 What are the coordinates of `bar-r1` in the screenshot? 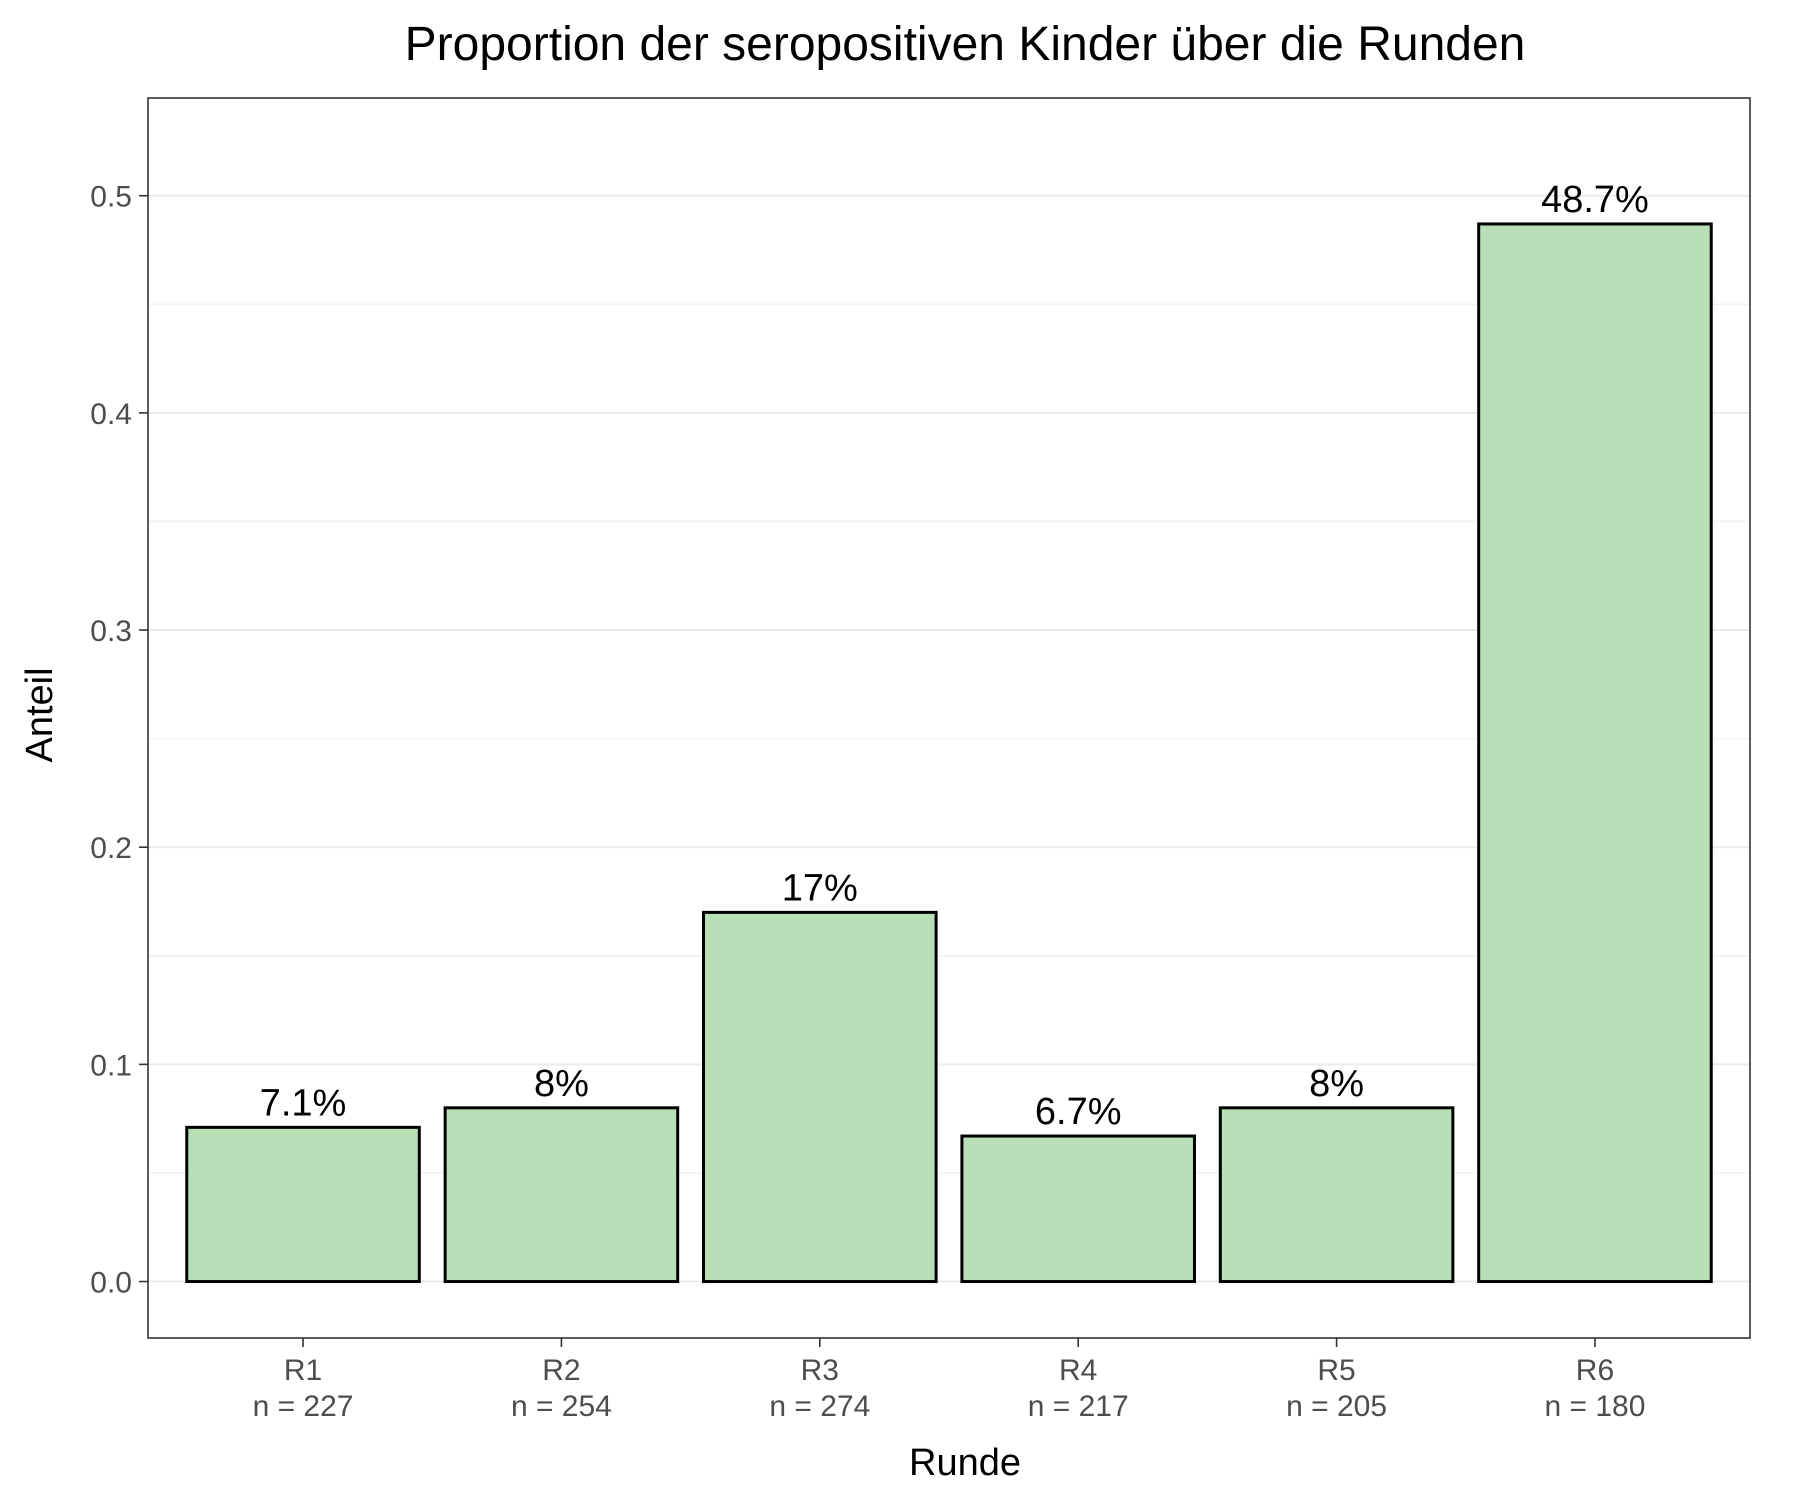 It's located at (303, 1204).